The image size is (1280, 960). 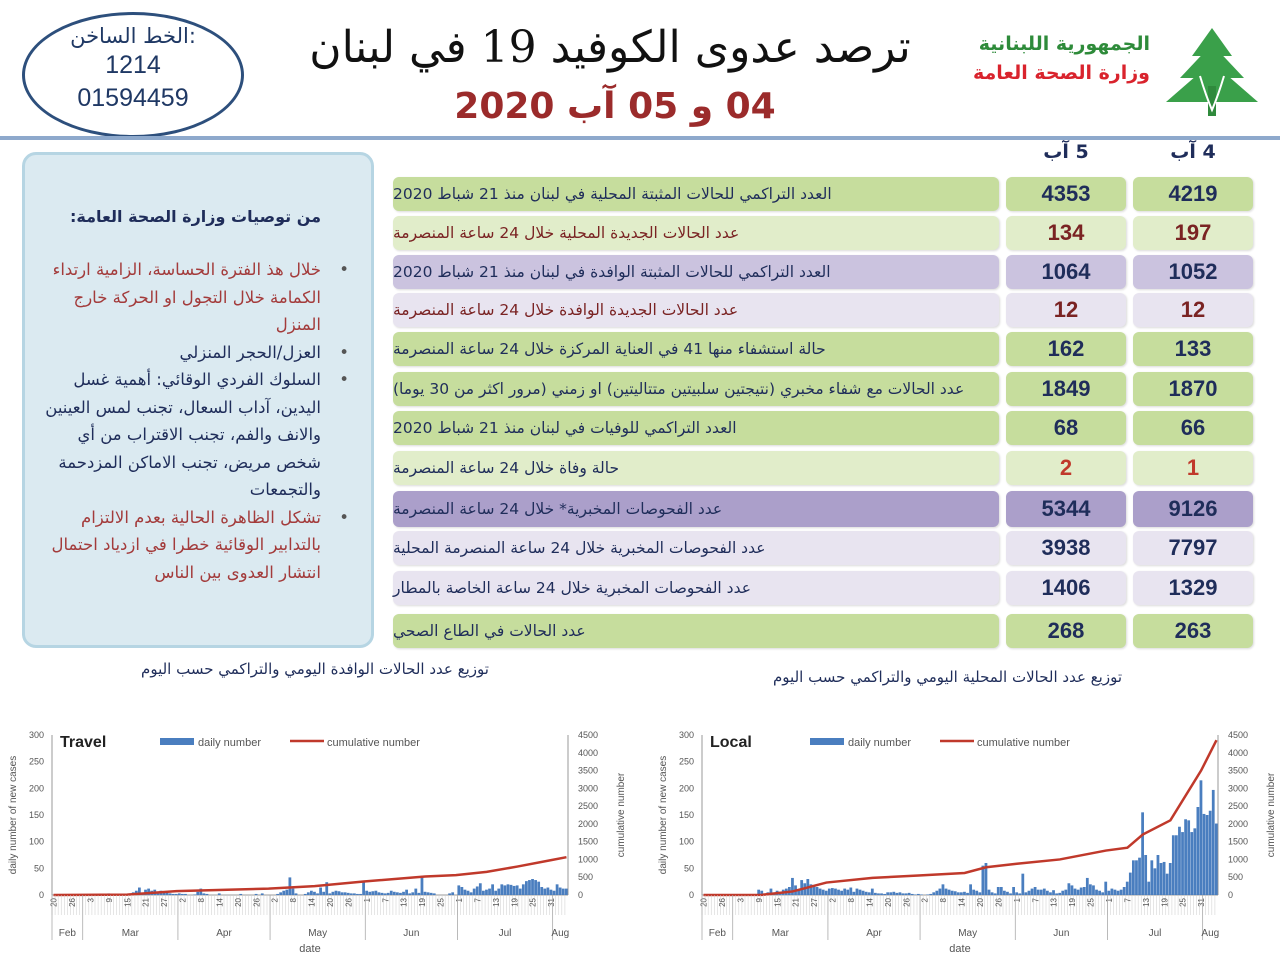 I want to click on x-tick-label: 15, so click(x=777, y=901).